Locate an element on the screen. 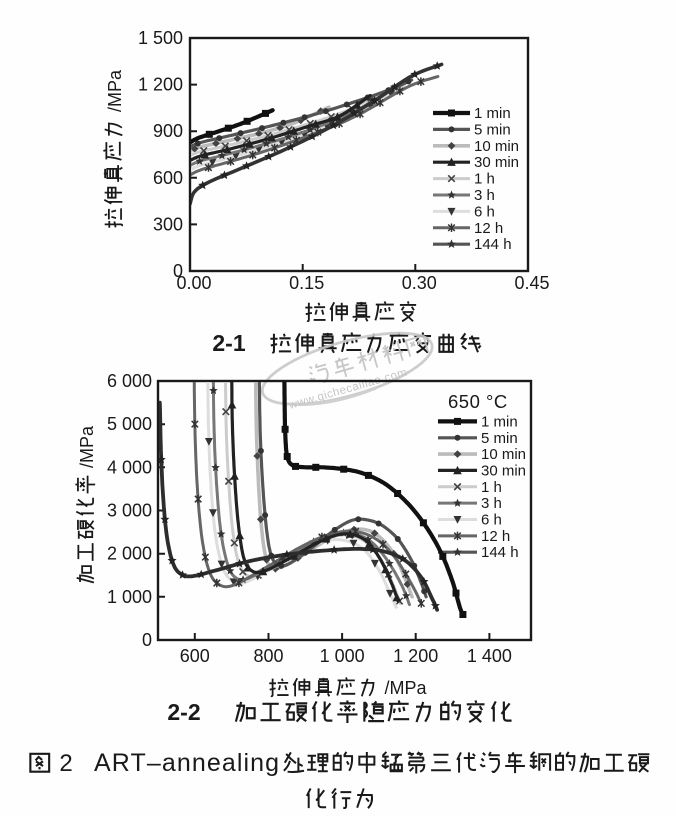  svg-text: 1 400 is located at coordinates (489, 656).